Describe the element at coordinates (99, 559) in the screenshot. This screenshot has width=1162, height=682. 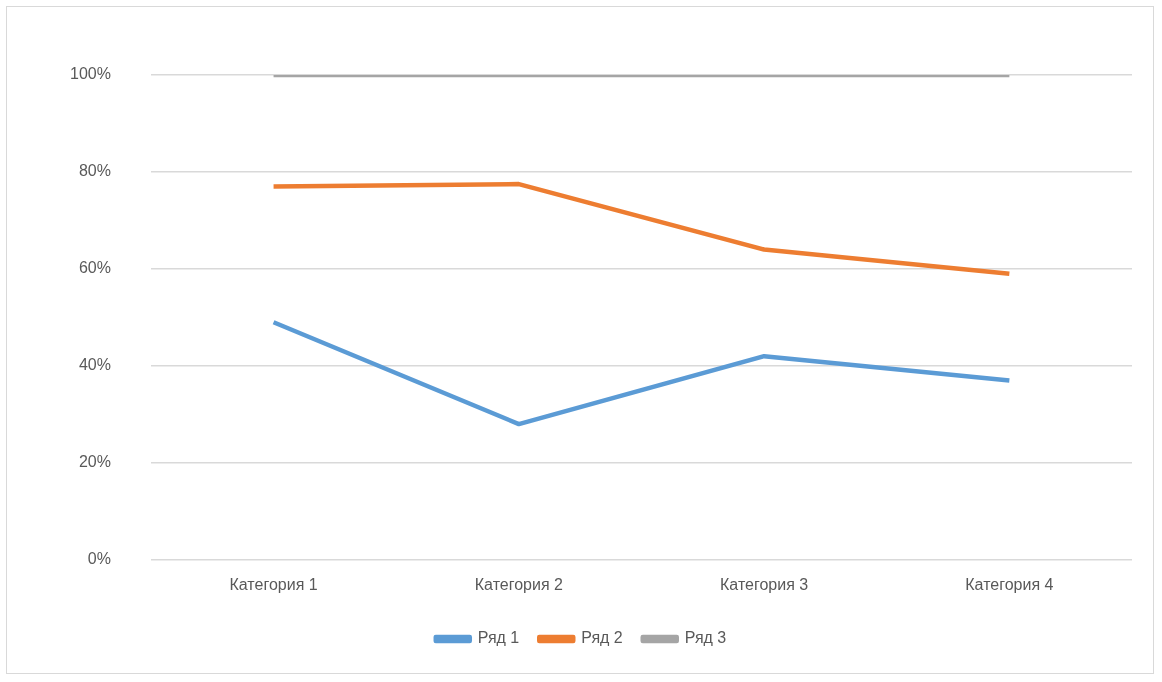
I see `y-tick-label: 0%` at that location.